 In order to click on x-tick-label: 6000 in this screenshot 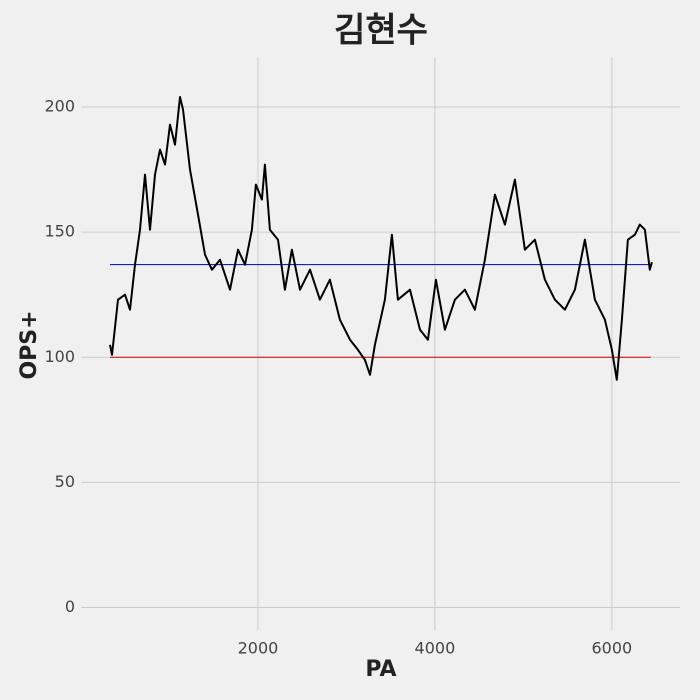, I will do `click(612, 648)`.